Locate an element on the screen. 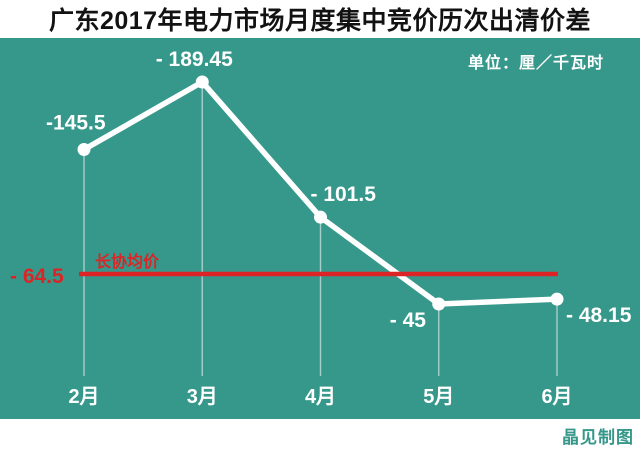 This screenshot has width=640, height=457. page-title: 广东2017年电力市场月度集中竞价历次出清价差 is located at coordinates (320, 21).